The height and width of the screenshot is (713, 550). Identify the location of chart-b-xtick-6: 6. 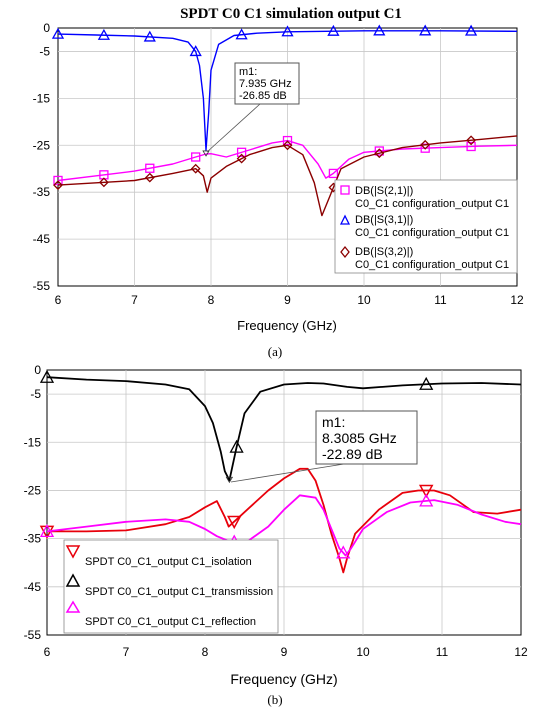
(47, 652).